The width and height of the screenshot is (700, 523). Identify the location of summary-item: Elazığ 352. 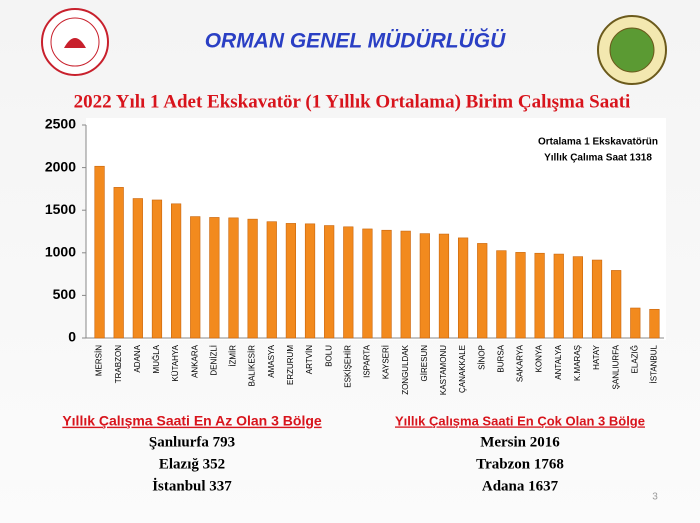
(192, 464).